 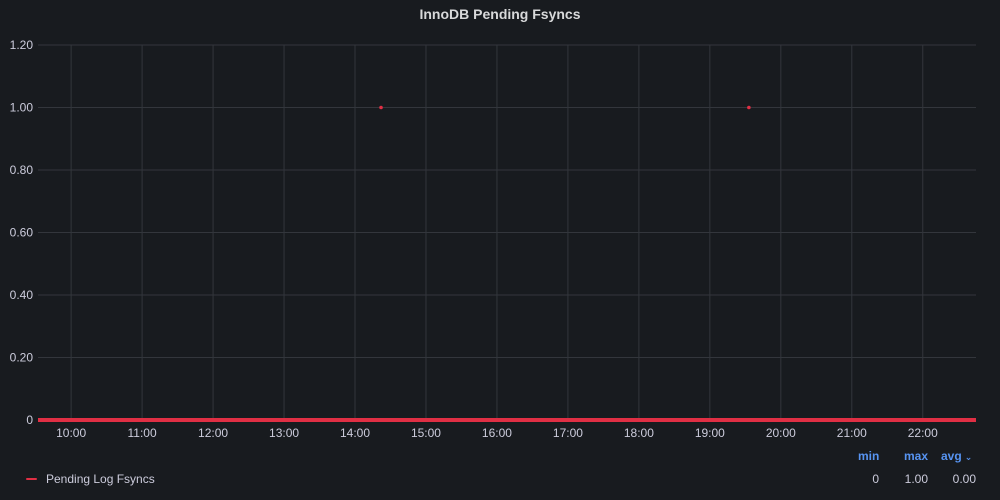 What do you see at coordinates (71, 433) in the screenshot?
I see `x-tick-label: 10:00` at bounding box center [71, 433].